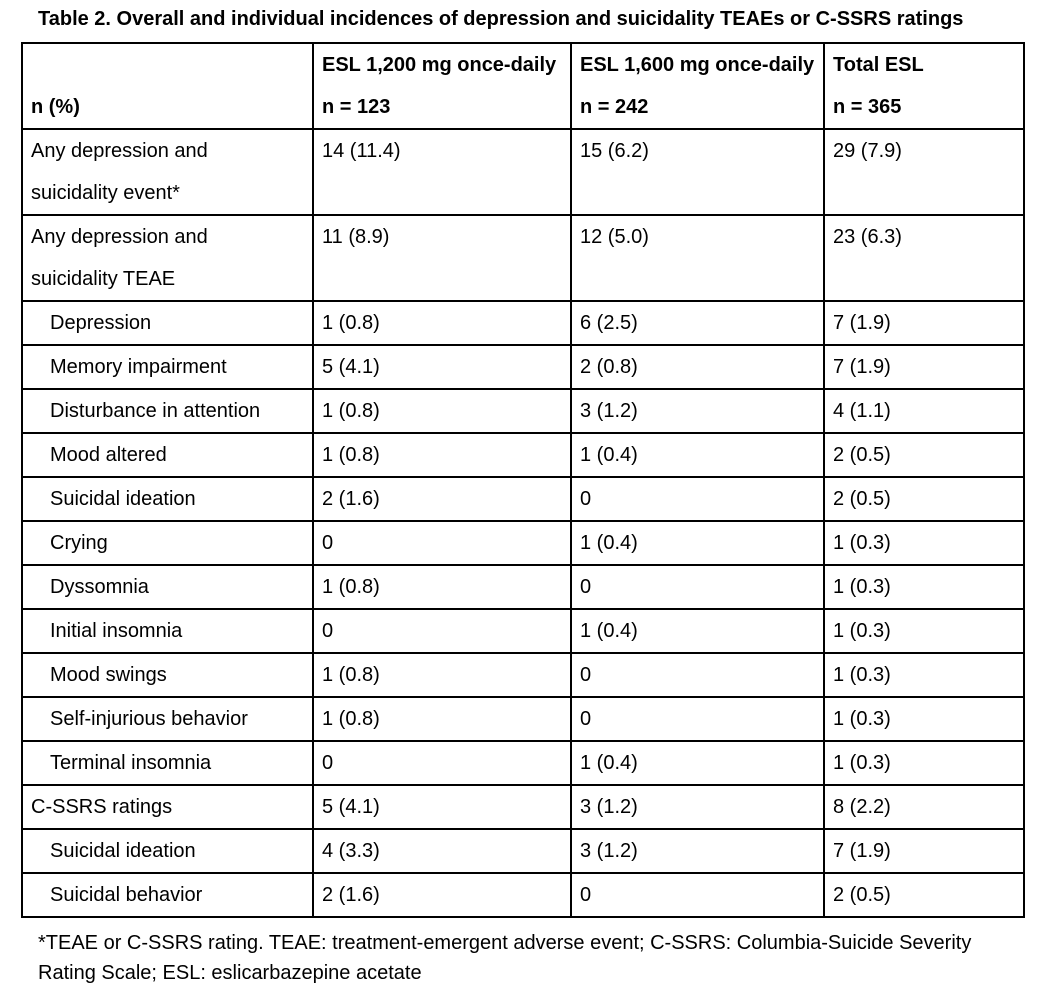 This screenshot has height=989, width=1040. What do you see at coordinates (442, 86) in the screenshot?
I see `header-cell-2: ESL 1,200 mg once-daily n = 123` at bounding box center [442, 86].